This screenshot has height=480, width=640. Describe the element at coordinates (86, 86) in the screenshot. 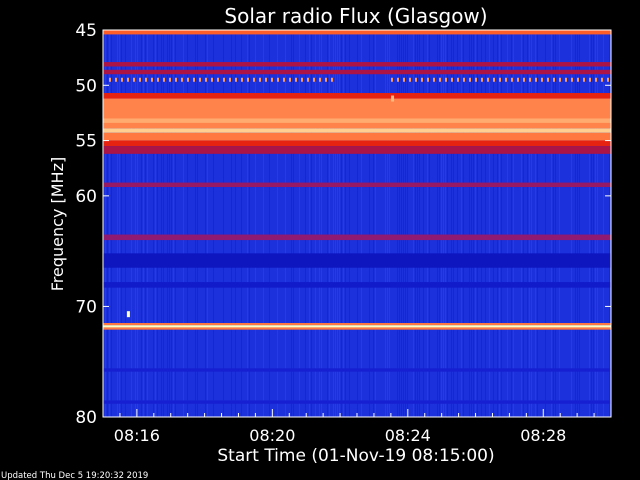

I see `y-tick-label-50: 50` at that location.